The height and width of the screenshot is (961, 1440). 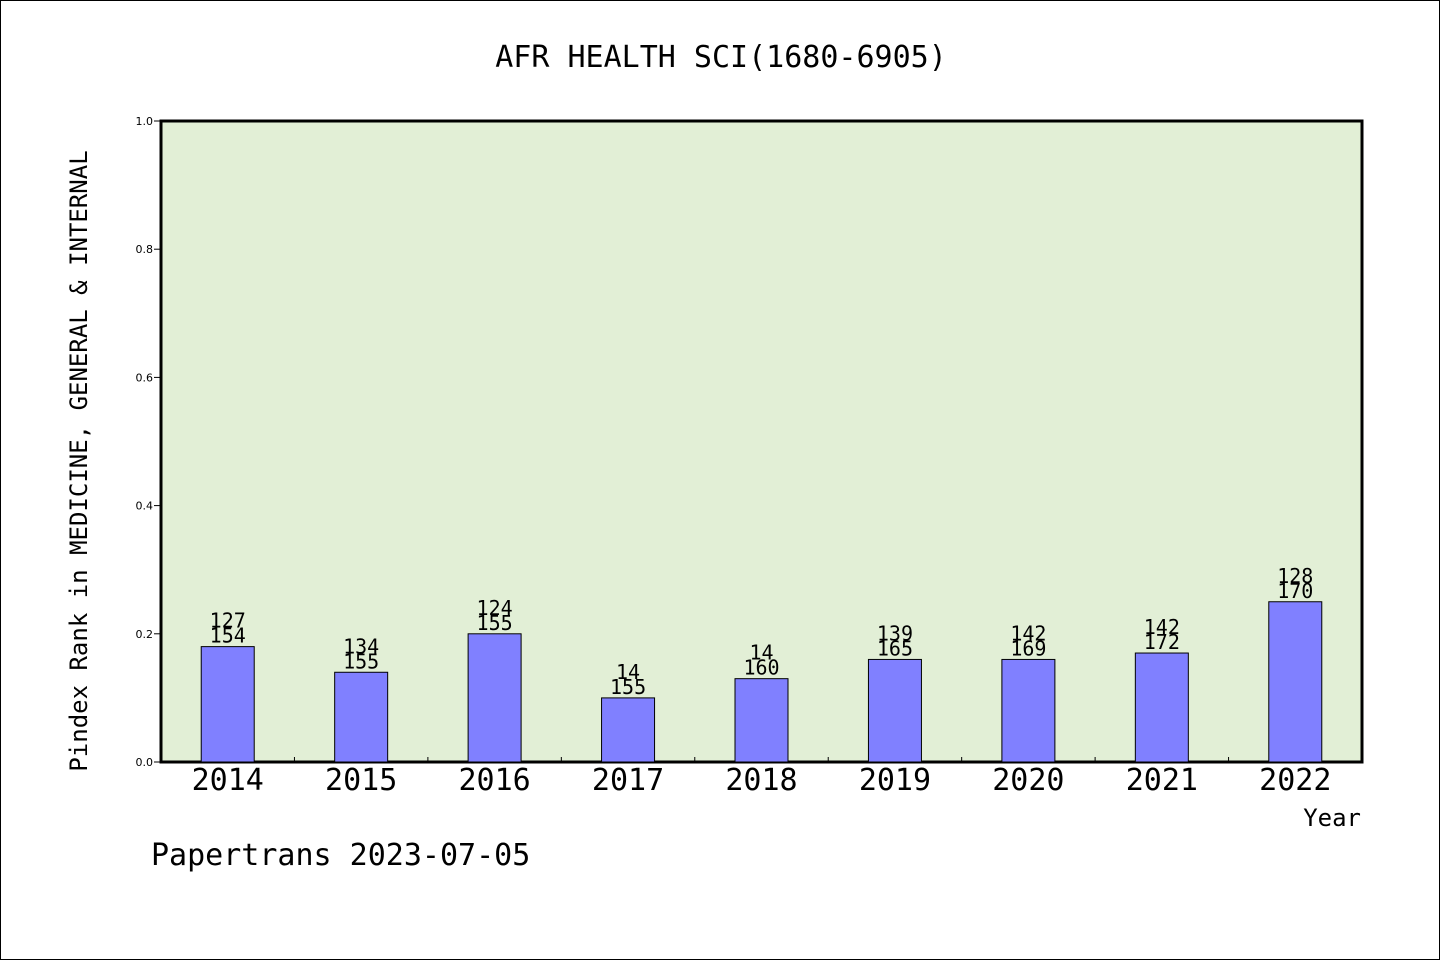 What do you see at coordinates (145, 377) in the screenshot?
I see `y-tick-label: 0.6` at bounding box center [145, 377].